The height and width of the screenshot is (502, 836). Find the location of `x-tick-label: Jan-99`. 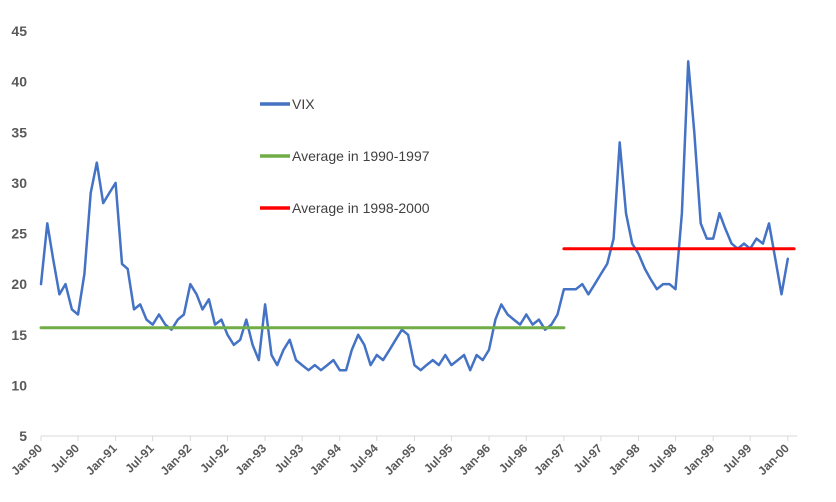

x-tick-label: Jan-99 is located at coordinates (698, 459).